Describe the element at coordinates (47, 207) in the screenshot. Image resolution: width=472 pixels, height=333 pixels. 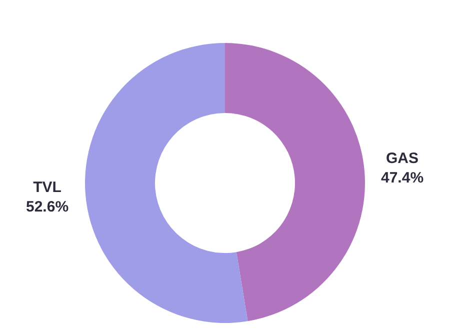
I see `data-label: 52.6%` at that location.